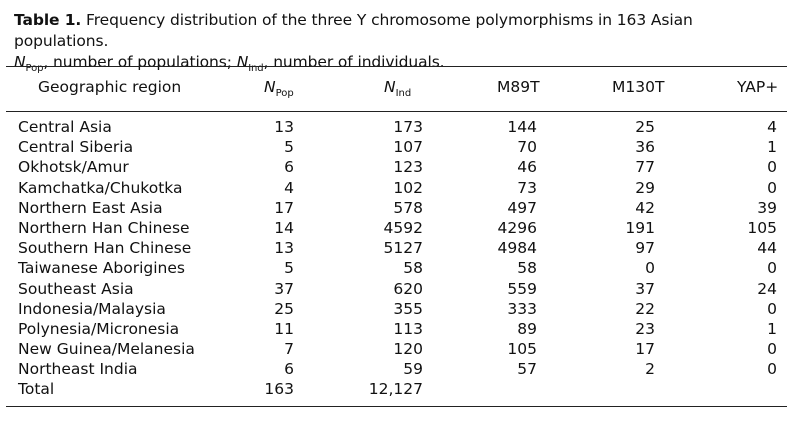 The image size is (793, 421). Describe the element at coordinates (758, 87) in the screenshot. I see `header-yap: YAP+` at that location.